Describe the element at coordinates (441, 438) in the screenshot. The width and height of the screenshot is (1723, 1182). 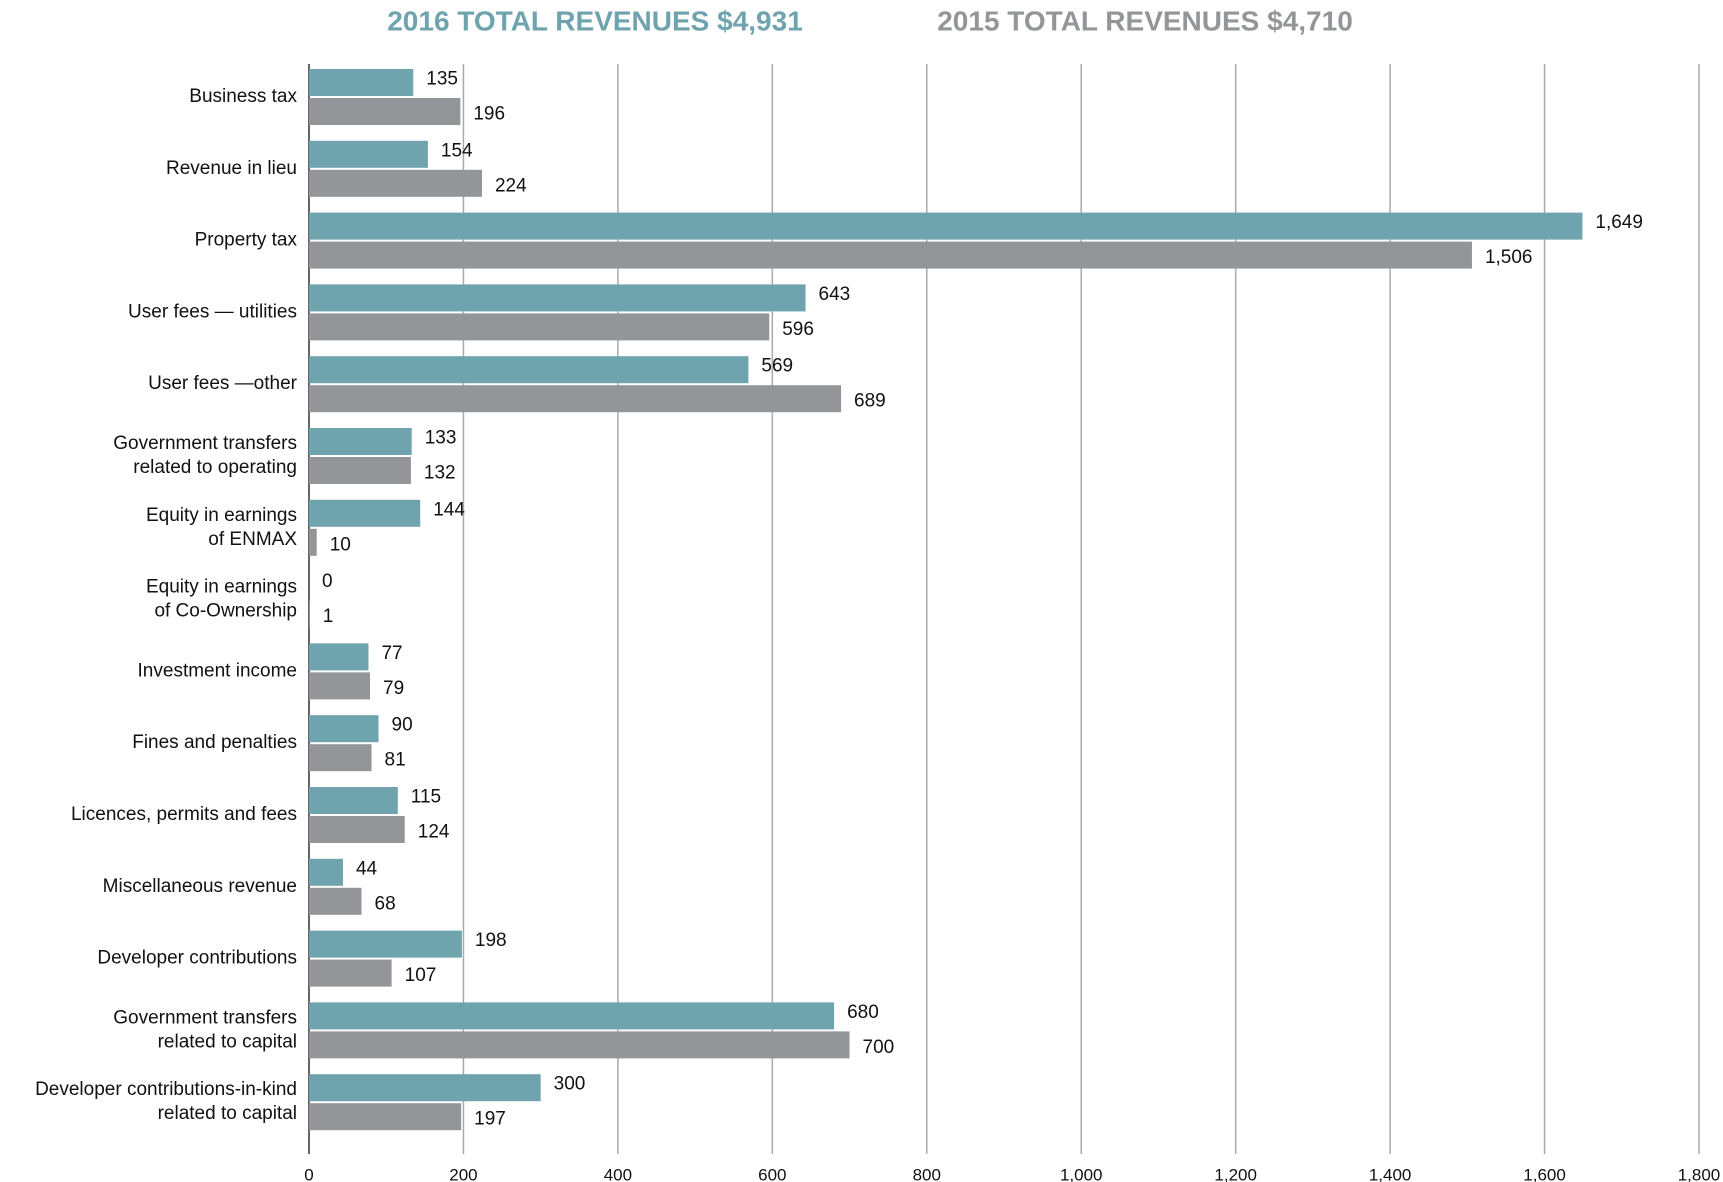
I see `value-label: 133` at that location.